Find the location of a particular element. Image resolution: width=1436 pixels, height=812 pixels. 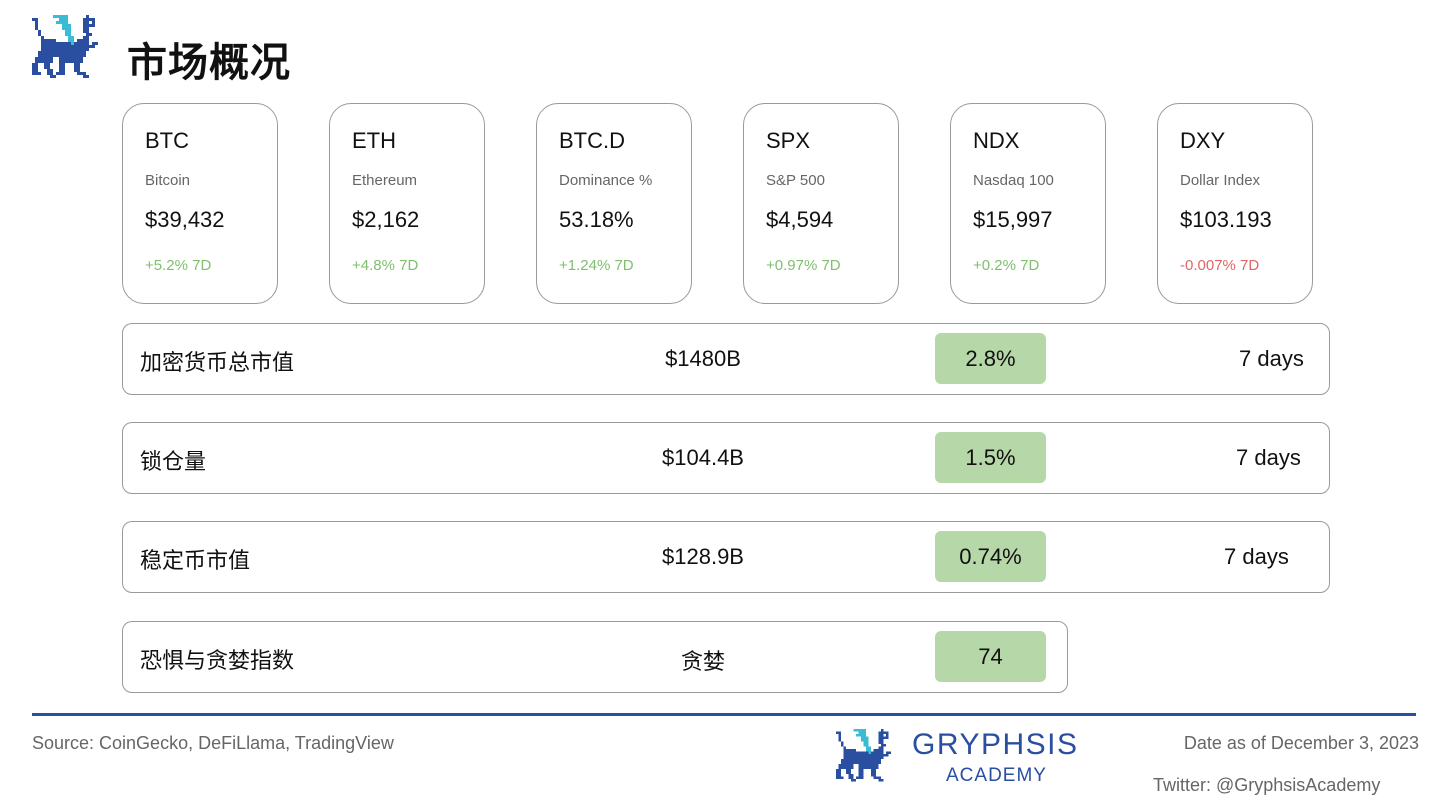

ticker-symbol: NDX is located at coordinates (996, 140).